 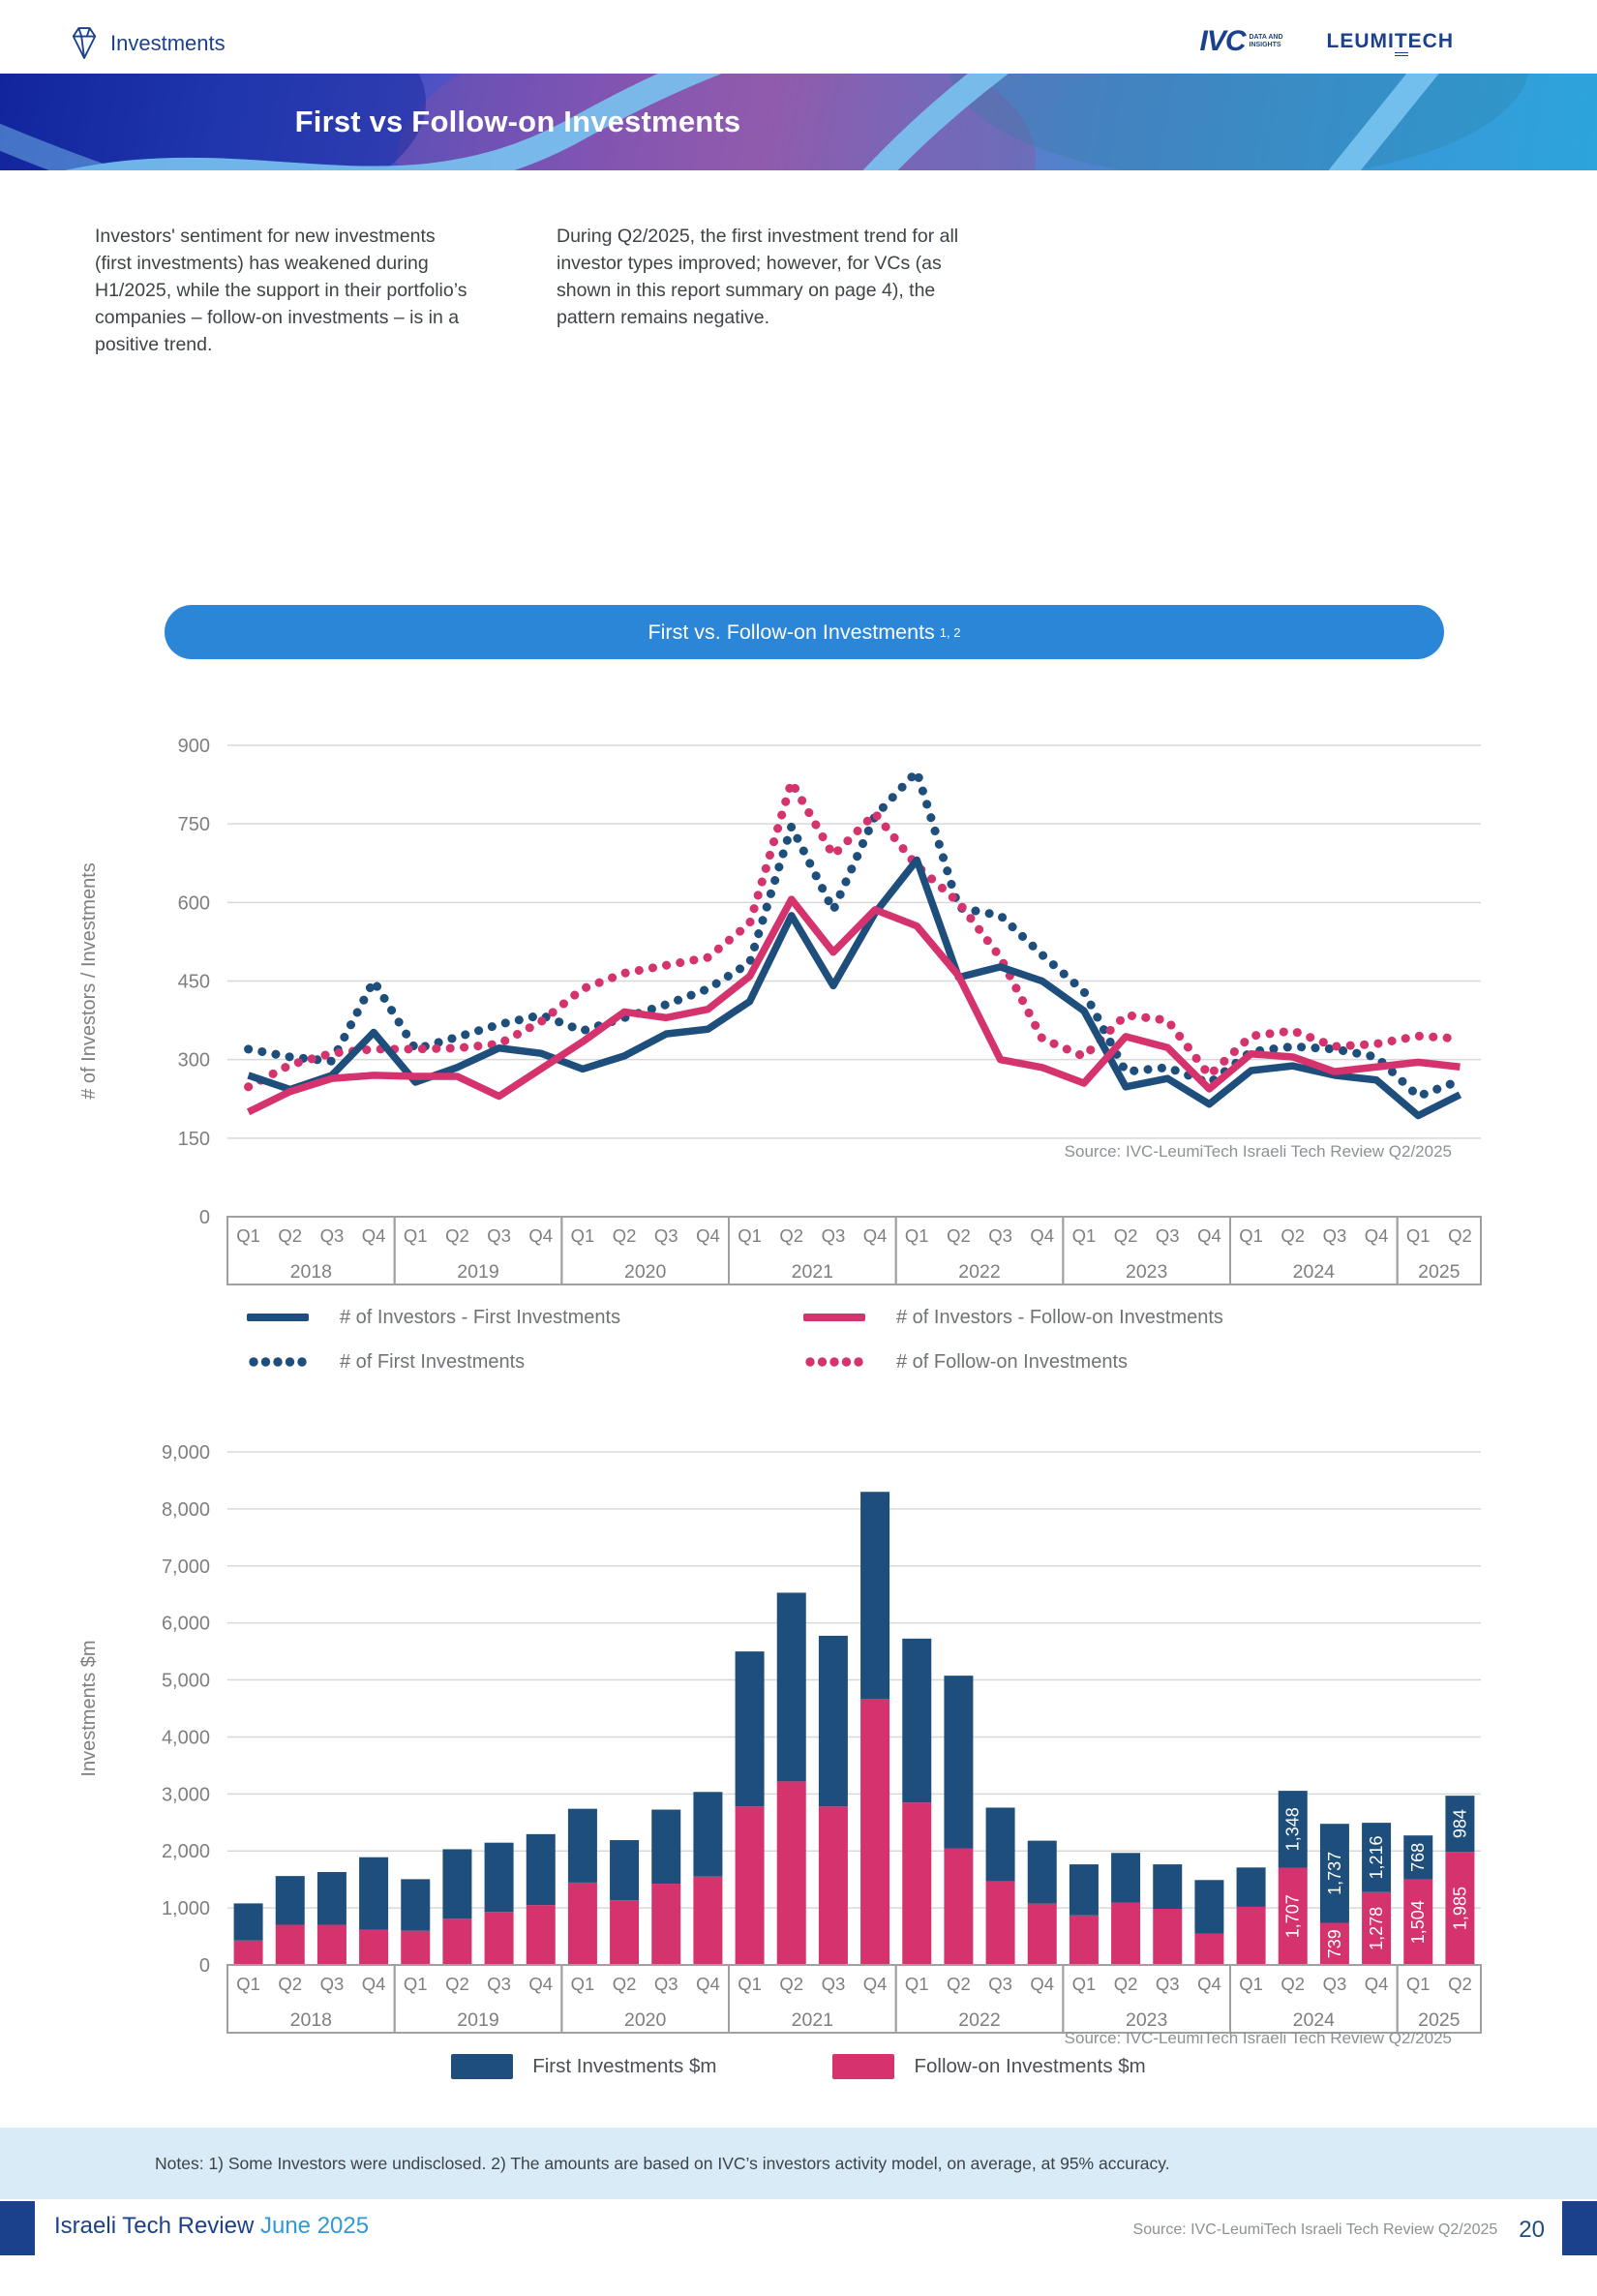 I want to click on leumitech-logo: LEUMITECH, so click(x=1391, y=43).